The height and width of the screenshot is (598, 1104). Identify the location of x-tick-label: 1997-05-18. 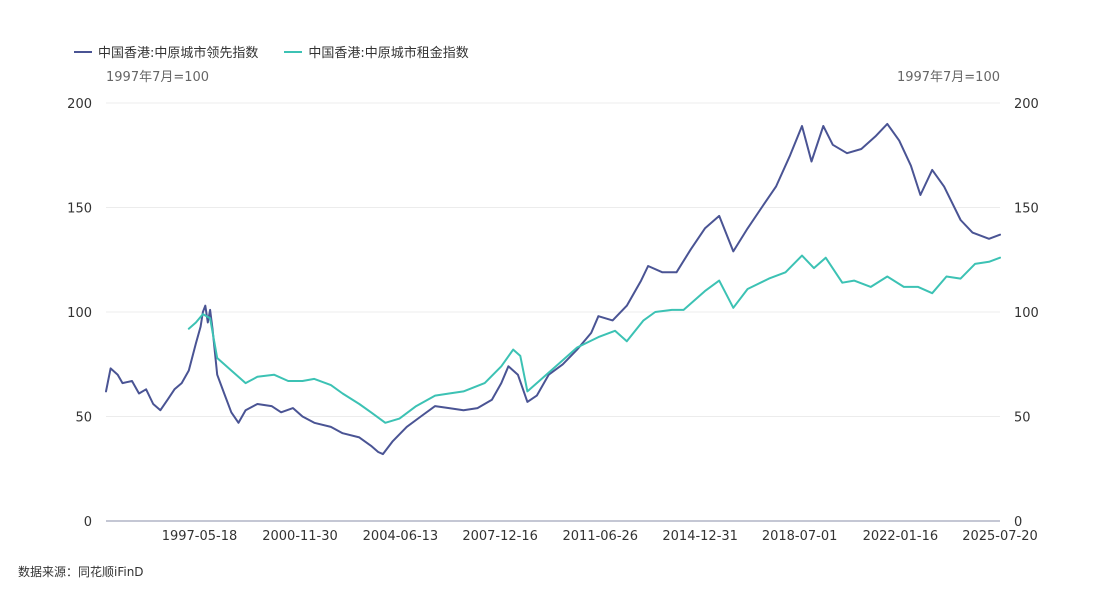
(200, 536).